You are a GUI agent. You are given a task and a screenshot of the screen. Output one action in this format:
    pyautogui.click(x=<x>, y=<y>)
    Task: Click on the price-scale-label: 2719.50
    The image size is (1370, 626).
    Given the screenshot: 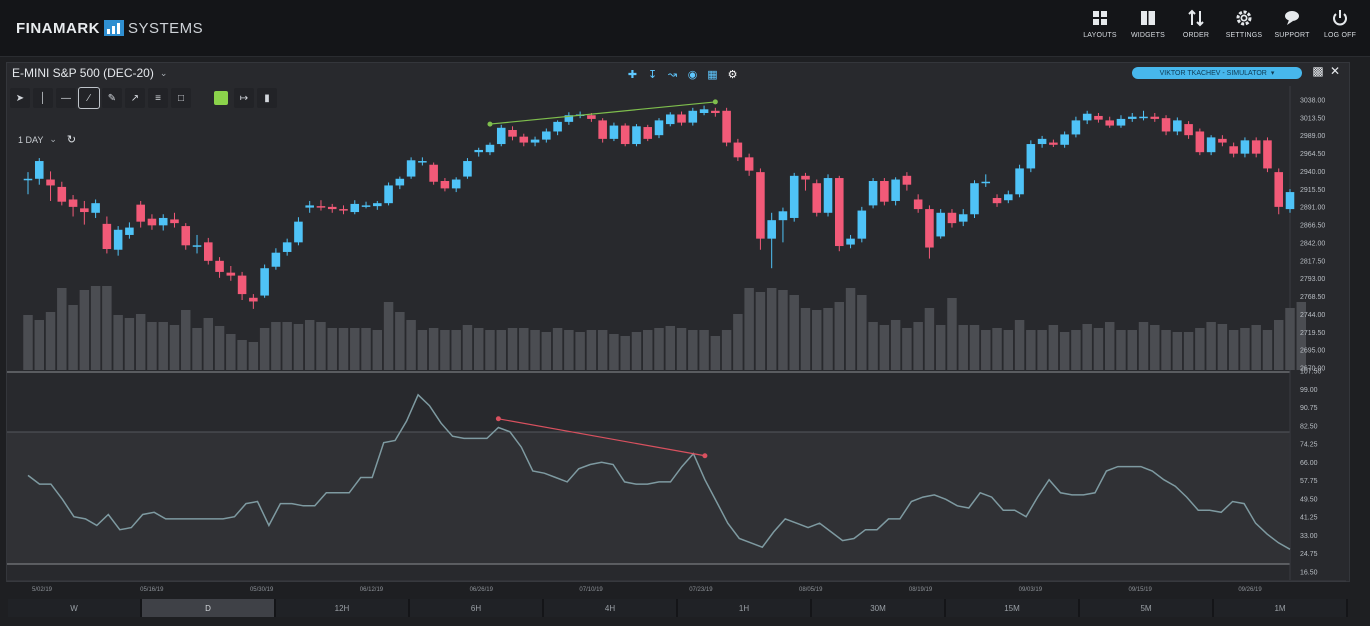 What is the action you would take?
    pyautogui.click(x=1312, y=333)
    